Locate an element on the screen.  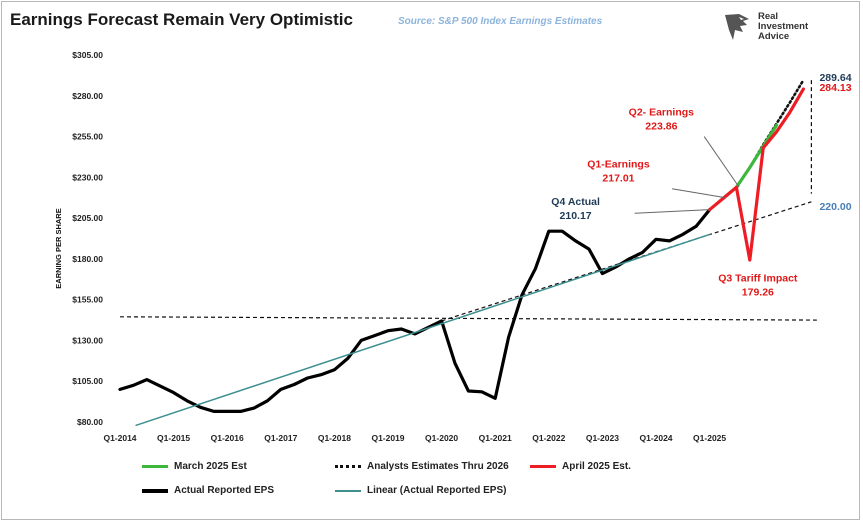
legend-swatch-april is located at coordinates (543, 466).